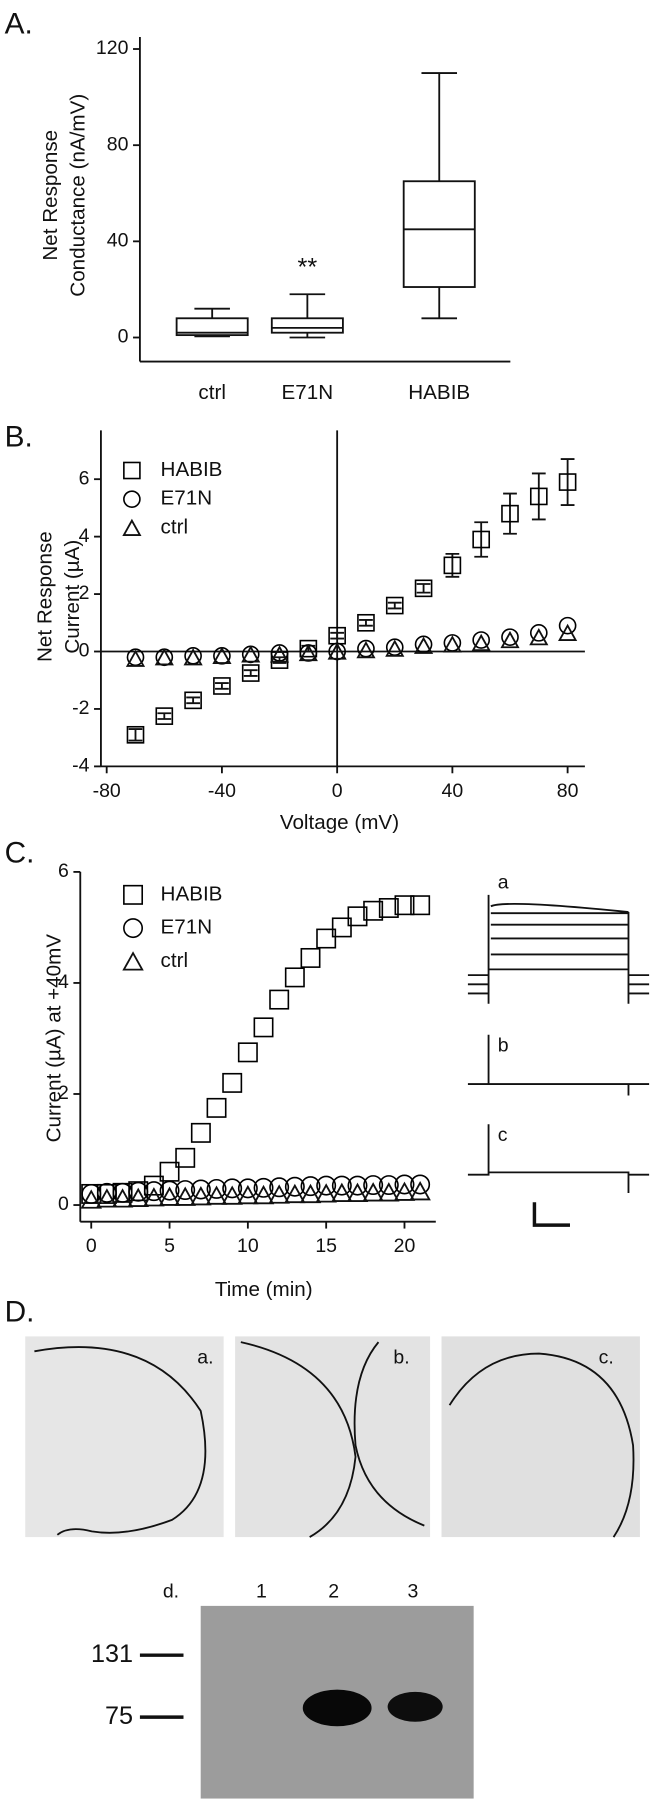  Describe the element at coordinates (80, 766) in the screenshot. I see `y-tick-label: -4` at that location.